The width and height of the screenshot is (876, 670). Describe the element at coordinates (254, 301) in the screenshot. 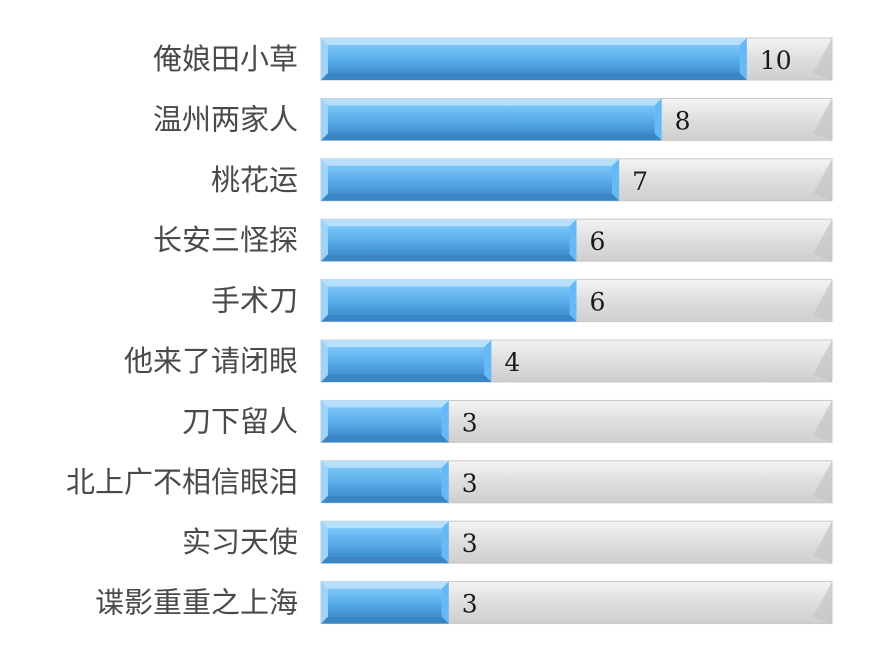

I see `category-label: 手术刀` at that location.